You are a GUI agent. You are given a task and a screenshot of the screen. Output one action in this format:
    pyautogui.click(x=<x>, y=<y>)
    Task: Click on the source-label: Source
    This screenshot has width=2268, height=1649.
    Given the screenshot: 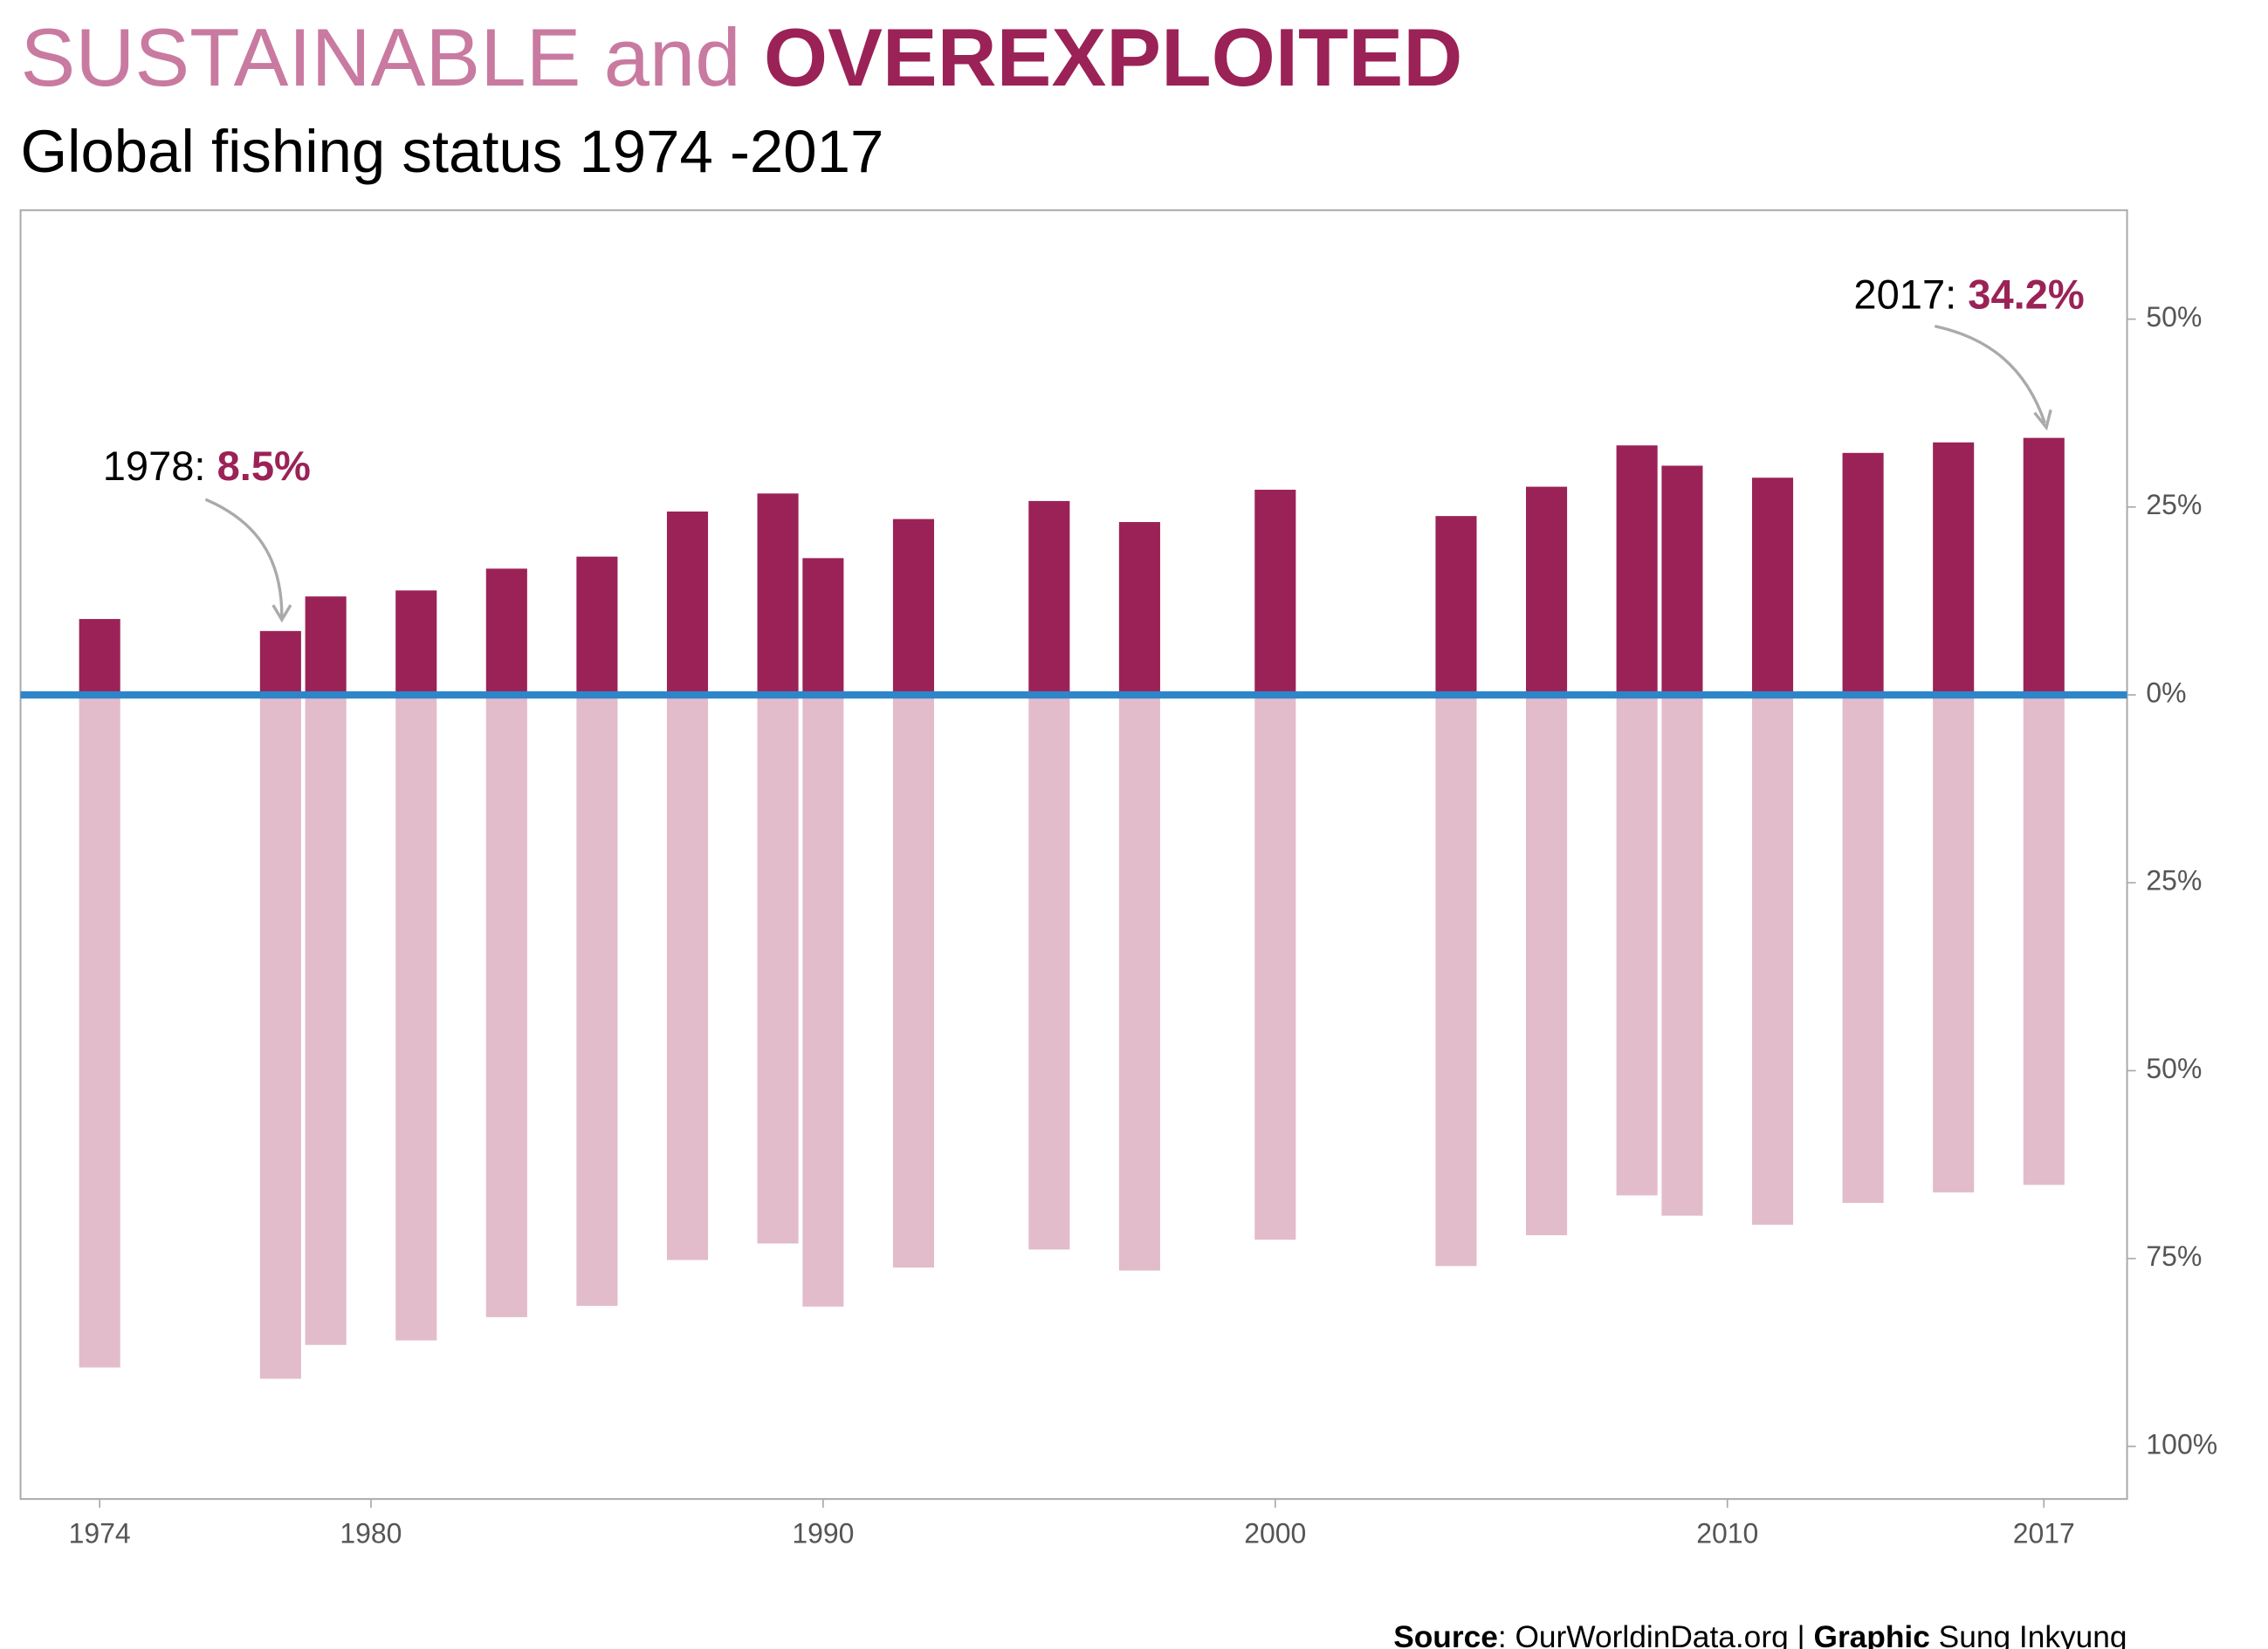 What is the action you would take?
    pyautogui.click(x=1445, y=1634)
    